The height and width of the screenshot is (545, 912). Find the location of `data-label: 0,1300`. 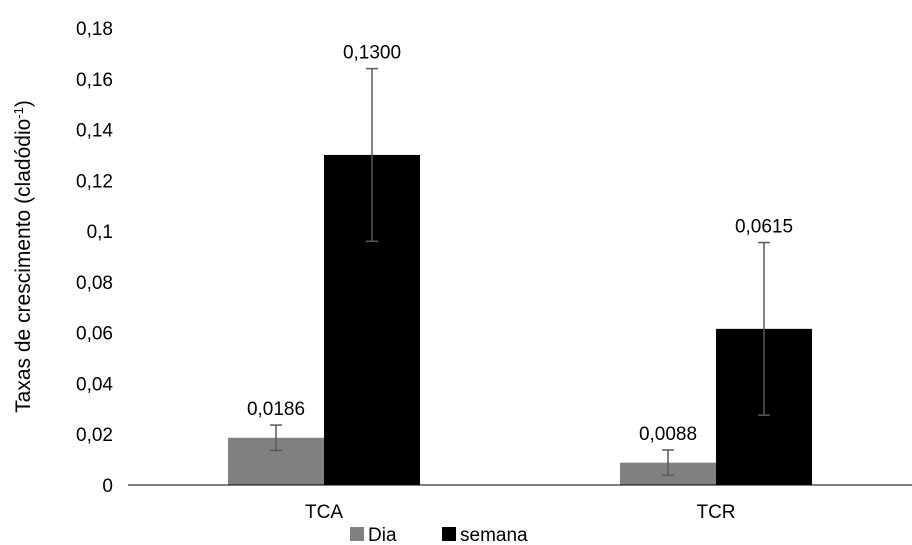

data-label: 0,1300 is located at coordinates (372, 53).